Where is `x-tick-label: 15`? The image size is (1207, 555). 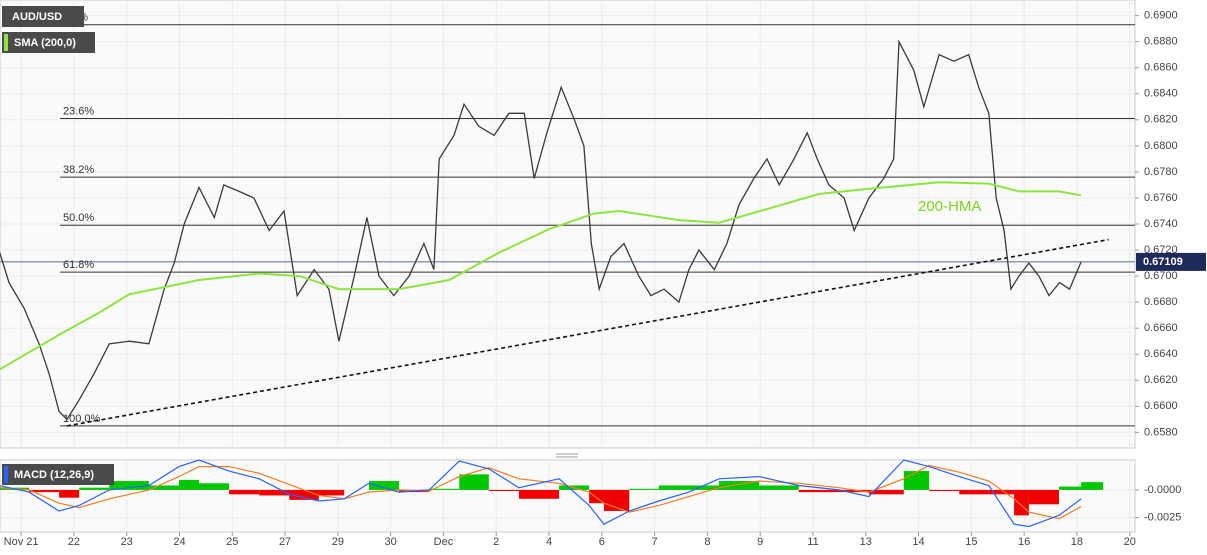 x-tick-label: 15 is located at coordinates (971, 542).